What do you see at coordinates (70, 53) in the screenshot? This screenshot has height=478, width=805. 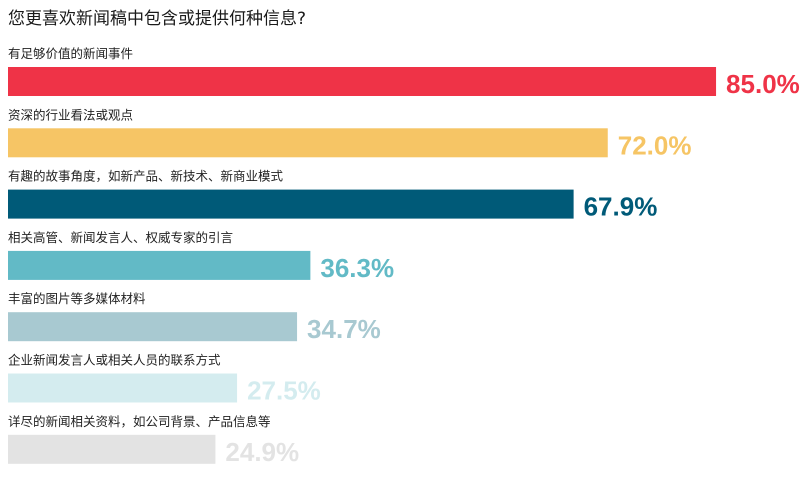 I see `category-label: 有足够价值的新闻事件` at bounding box center [70, 53].